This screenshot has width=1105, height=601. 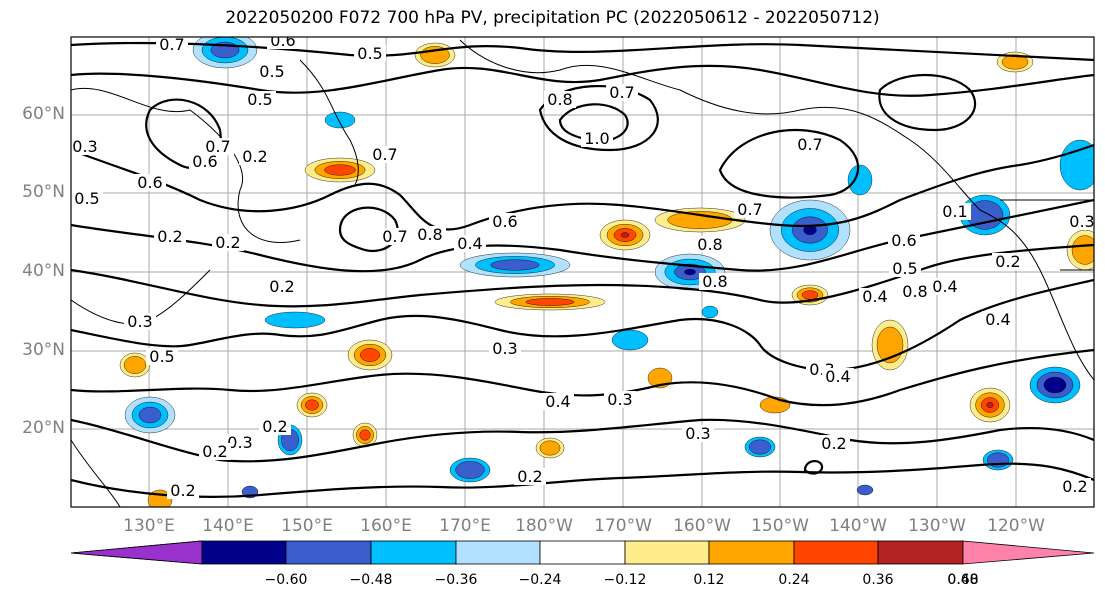 I want to click on colorbar-tick-label: 0.12, so click(x=709, y=580).